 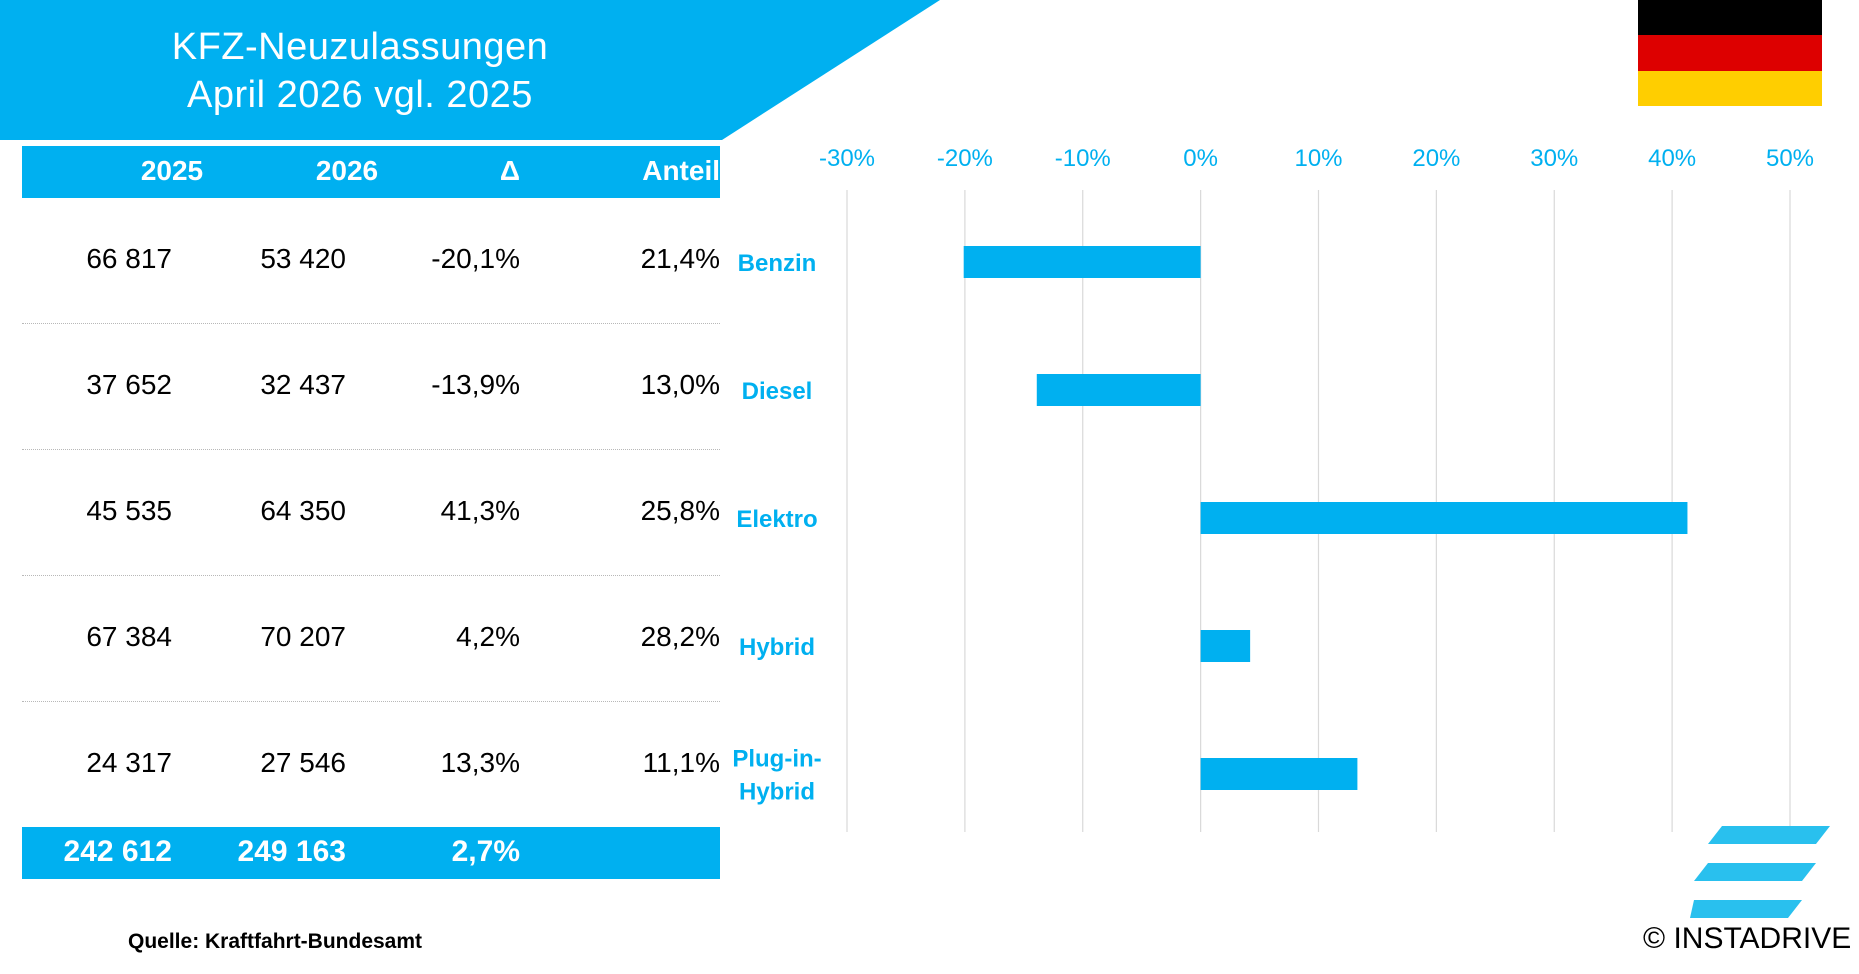 I want to click on table-row: 45 535 64 350 41,3% 25,8%, so click(x=371, y=513).